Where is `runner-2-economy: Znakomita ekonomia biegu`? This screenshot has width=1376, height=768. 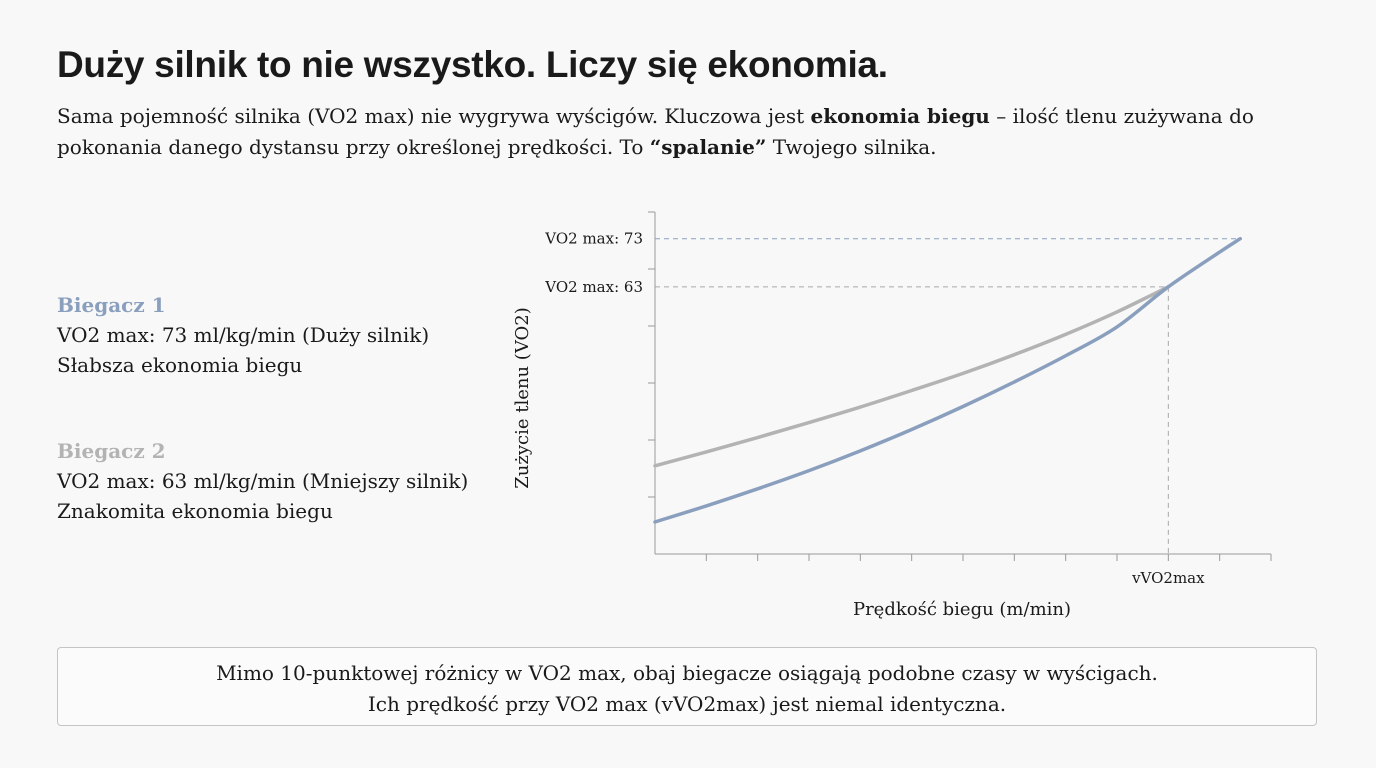 runner-2-economy: Znakomita ekonomia biegu is located at coordinates (195, 511).